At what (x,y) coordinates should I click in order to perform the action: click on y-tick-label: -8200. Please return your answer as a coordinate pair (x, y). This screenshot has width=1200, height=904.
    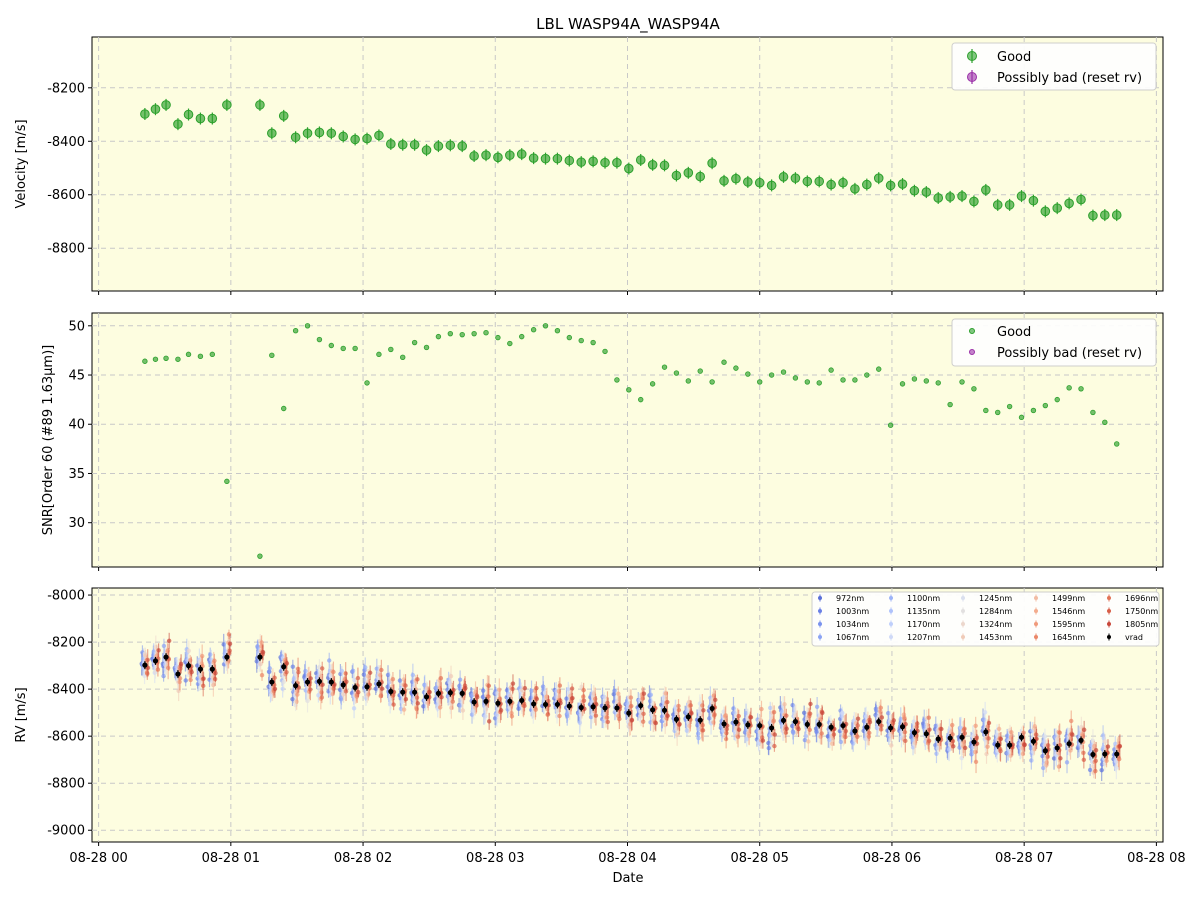
    Looking at the image, I should click on (66, 88).